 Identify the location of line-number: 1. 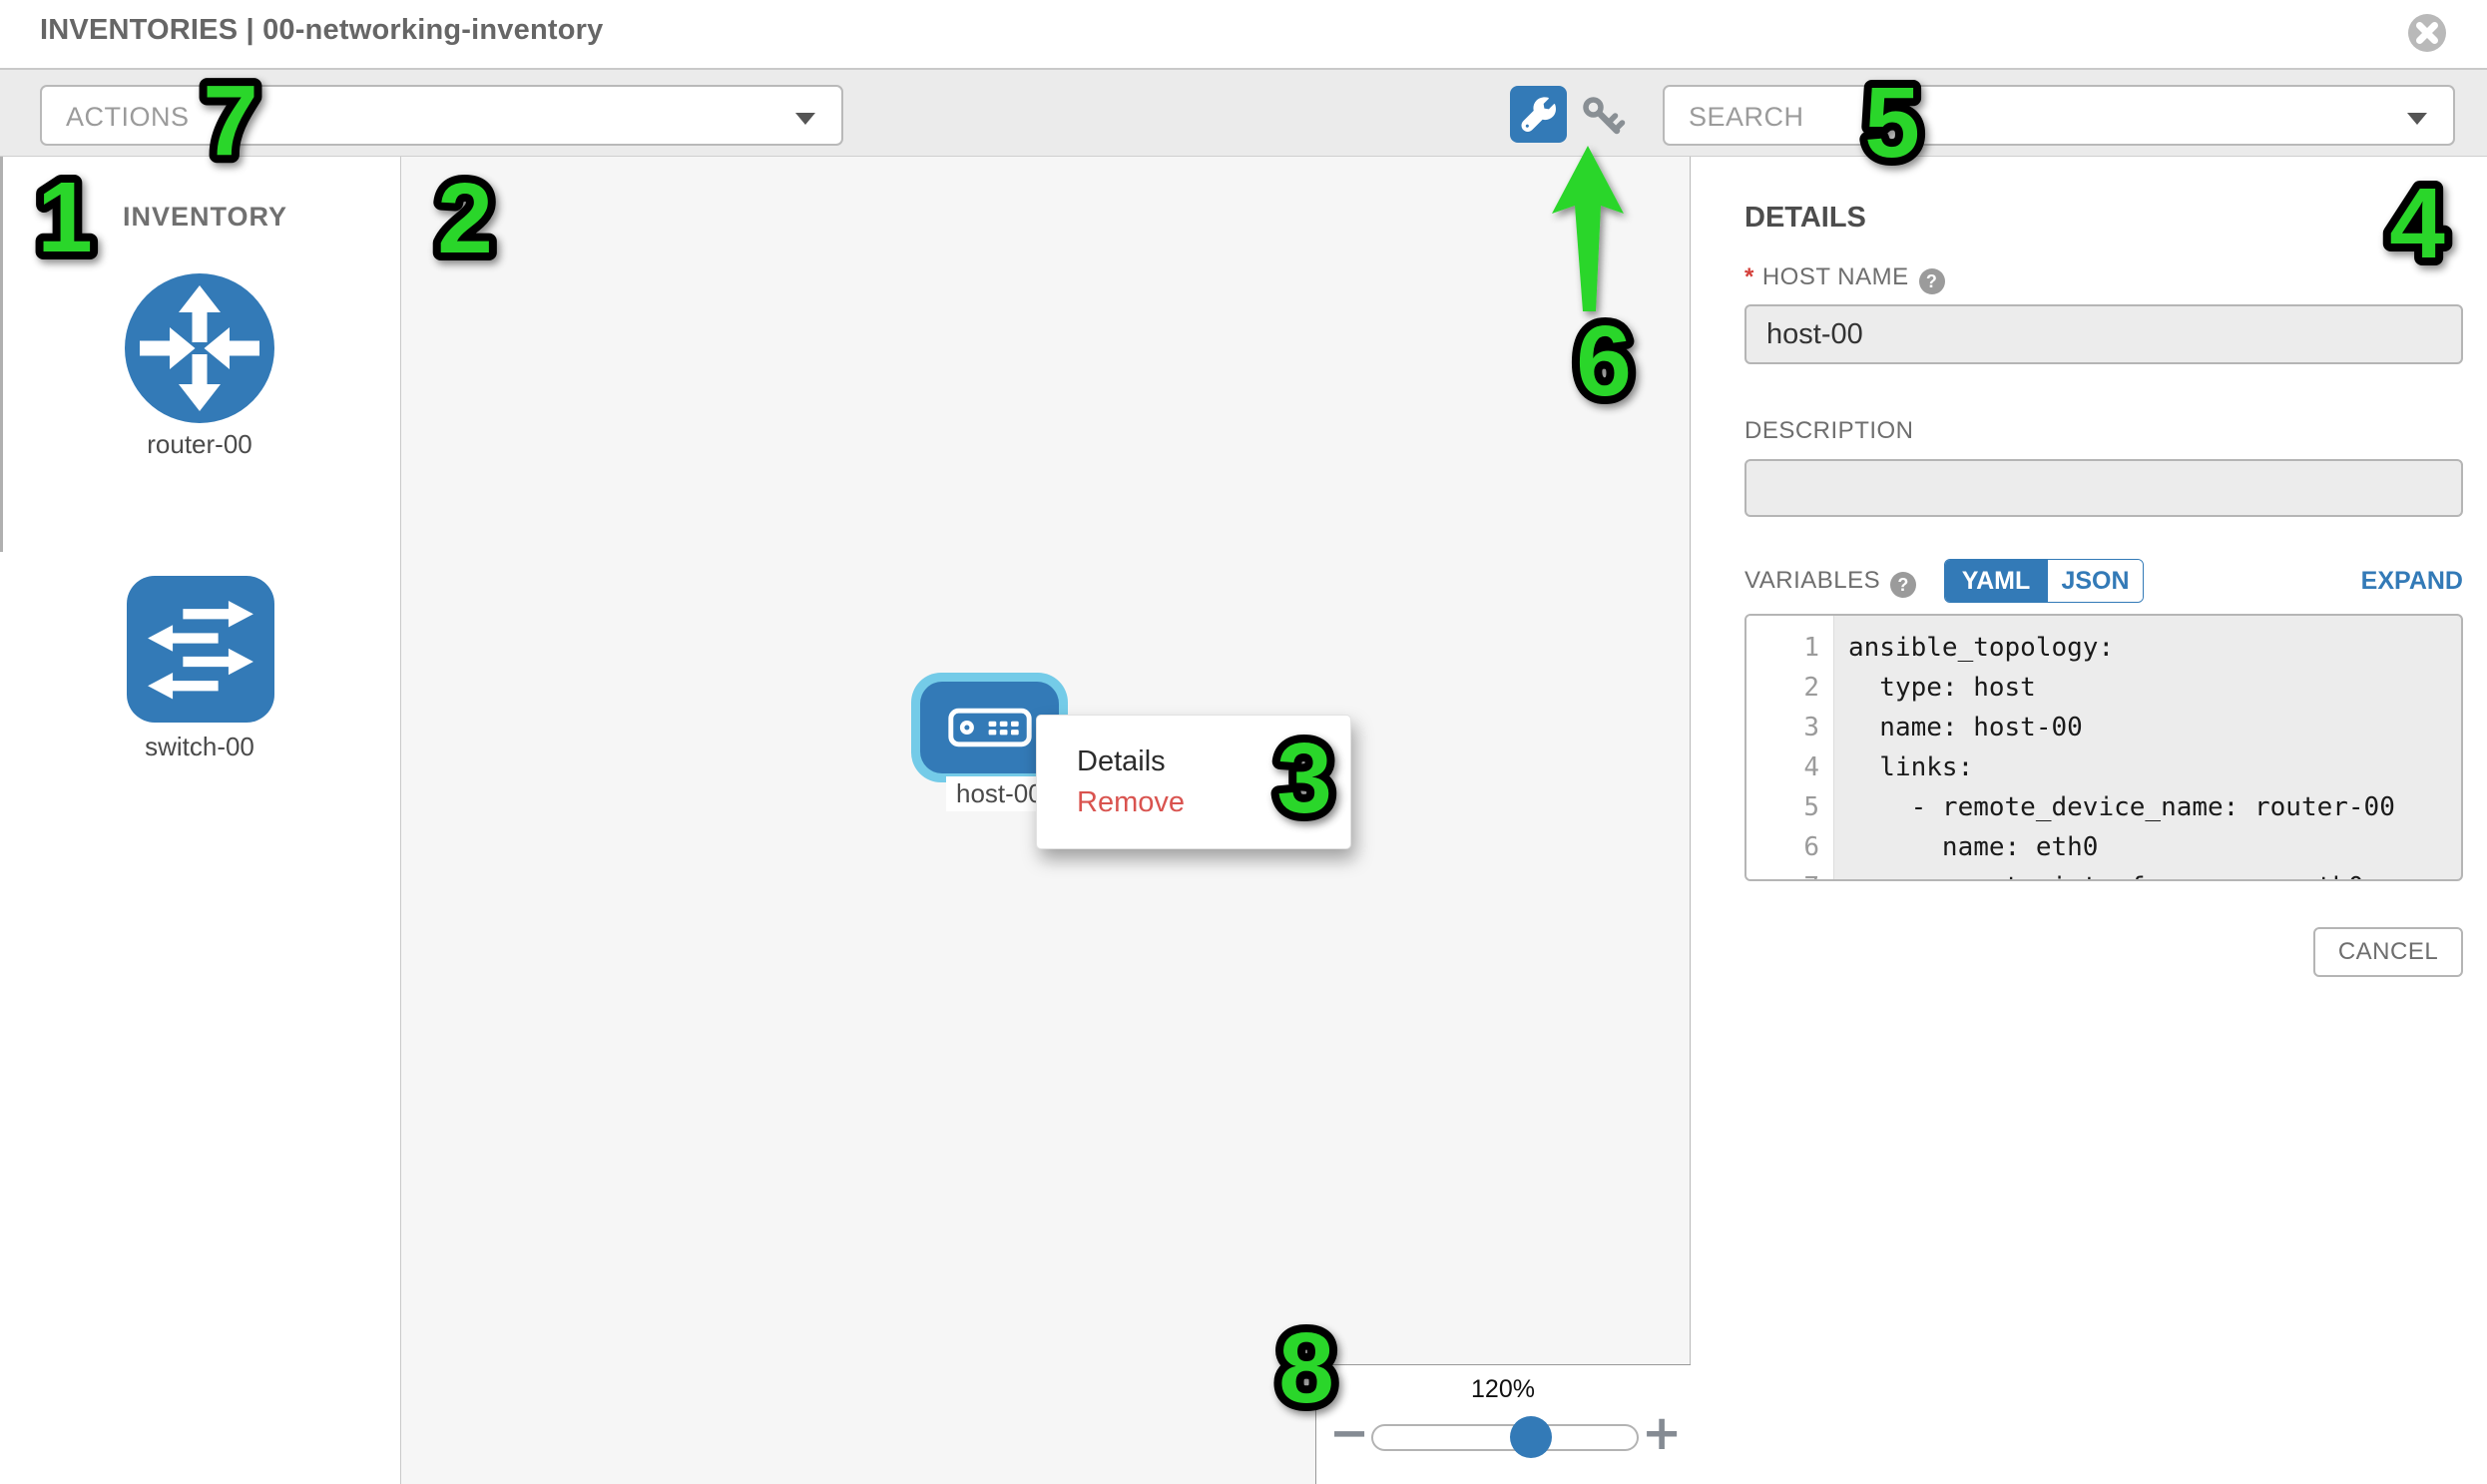
(1811, 648).